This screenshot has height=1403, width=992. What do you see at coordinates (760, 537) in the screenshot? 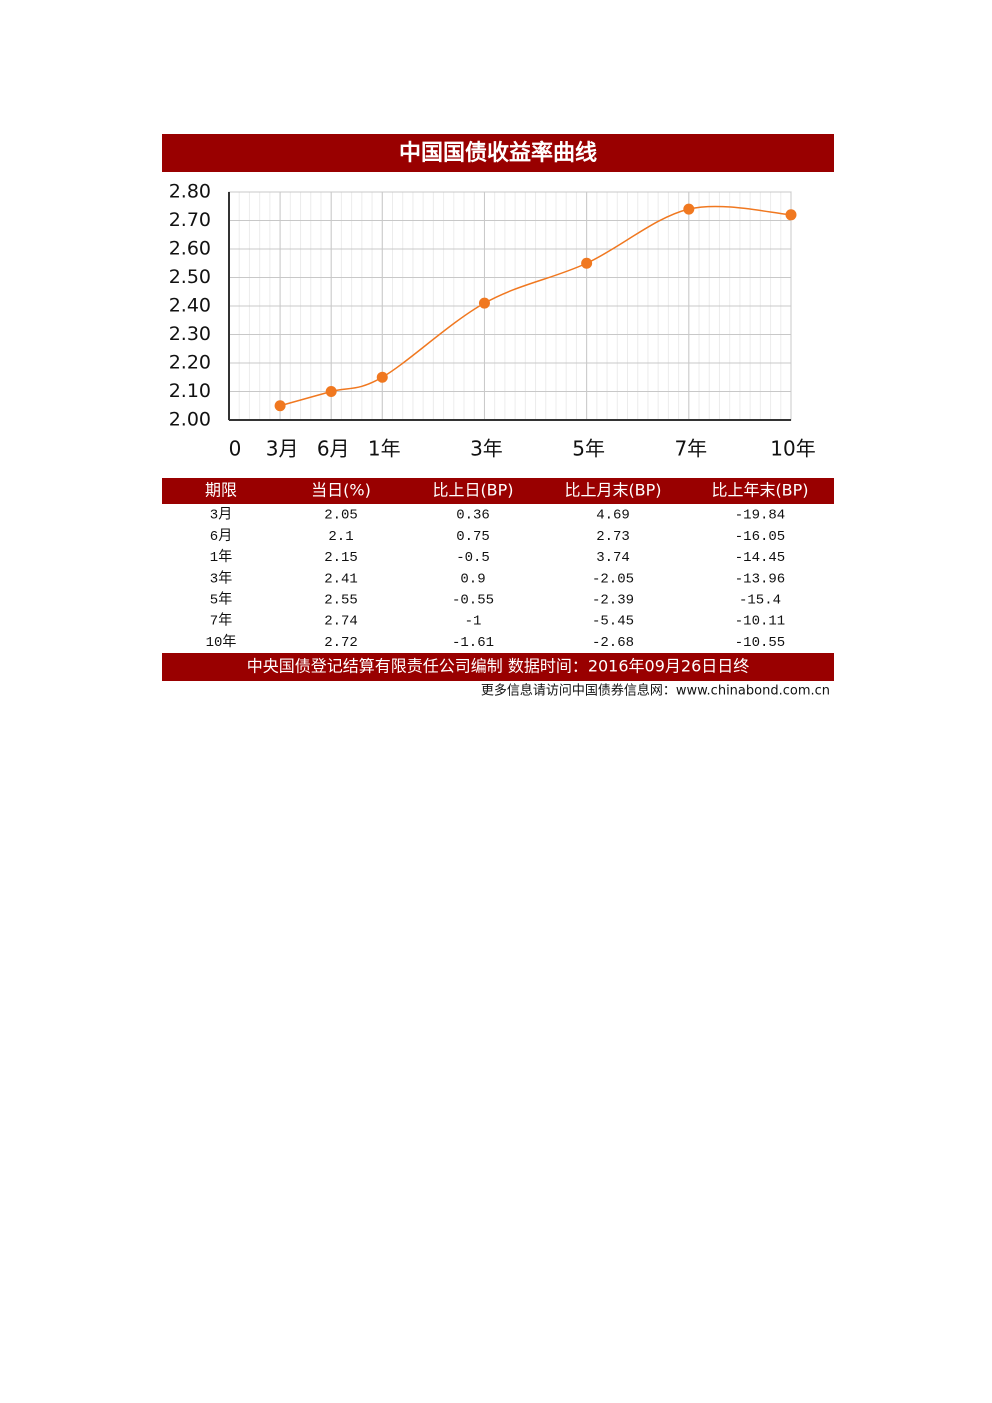
I see `table-cell: -16.05` at bounding box center [760, 537].